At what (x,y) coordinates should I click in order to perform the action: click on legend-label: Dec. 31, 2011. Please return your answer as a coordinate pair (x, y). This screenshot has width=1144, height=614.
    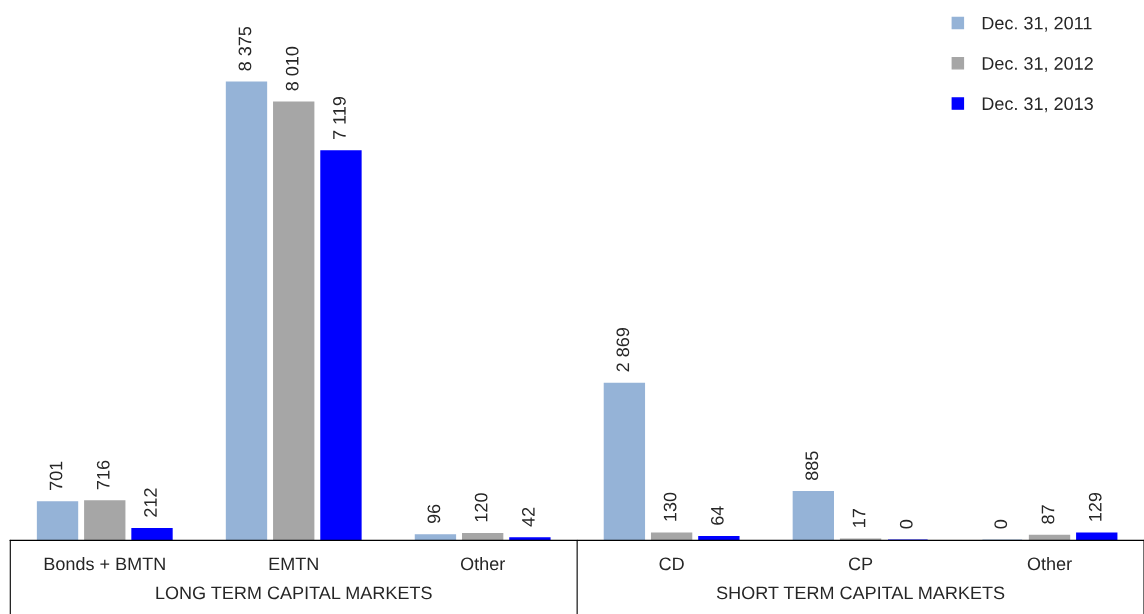
    Looking at the image, I should click on (1037, 24).